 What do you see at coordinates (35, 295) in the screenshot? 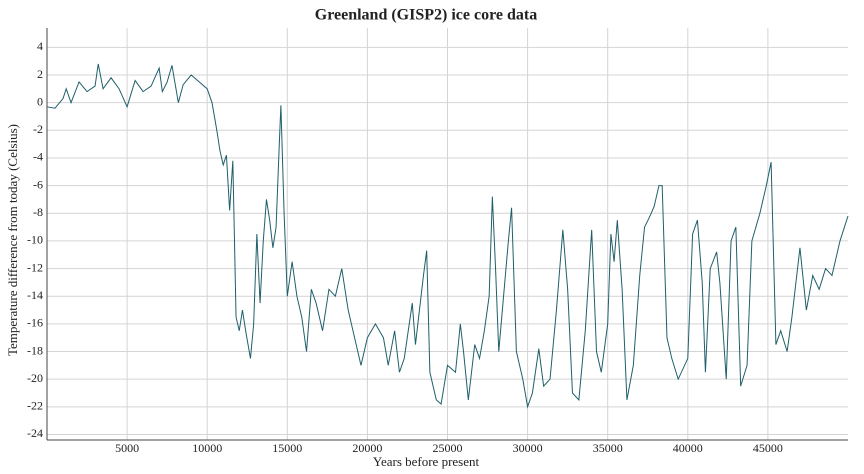
I see `y-tick-label: -14` at bounding box center [35, 295].